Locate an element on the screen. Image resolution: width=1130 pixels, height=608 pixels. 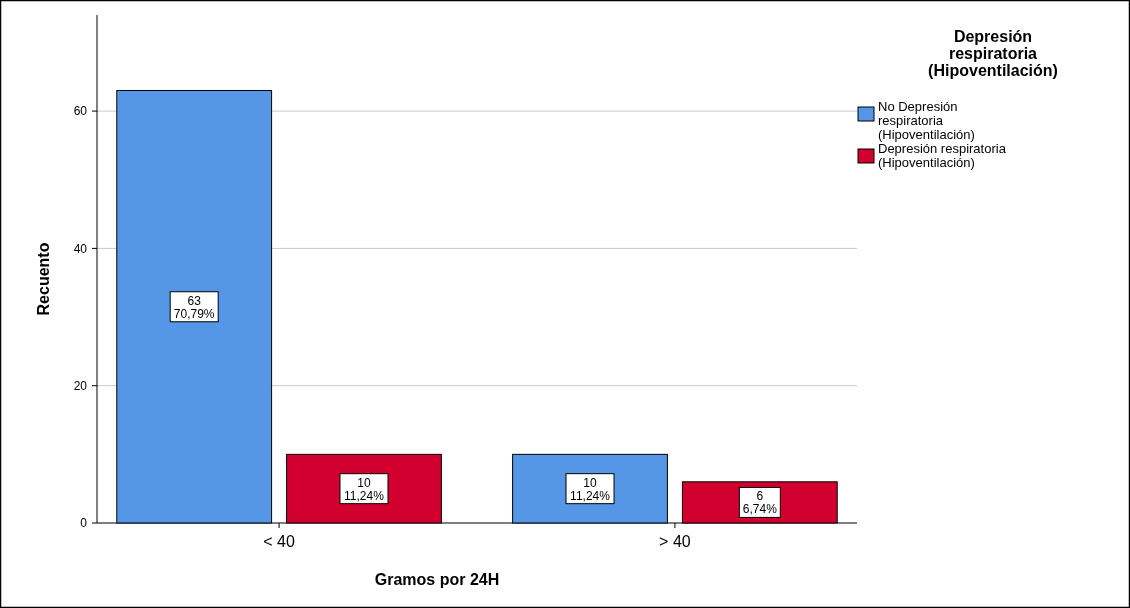
y-tick-label: 60 is located at coordinates (80, 111).